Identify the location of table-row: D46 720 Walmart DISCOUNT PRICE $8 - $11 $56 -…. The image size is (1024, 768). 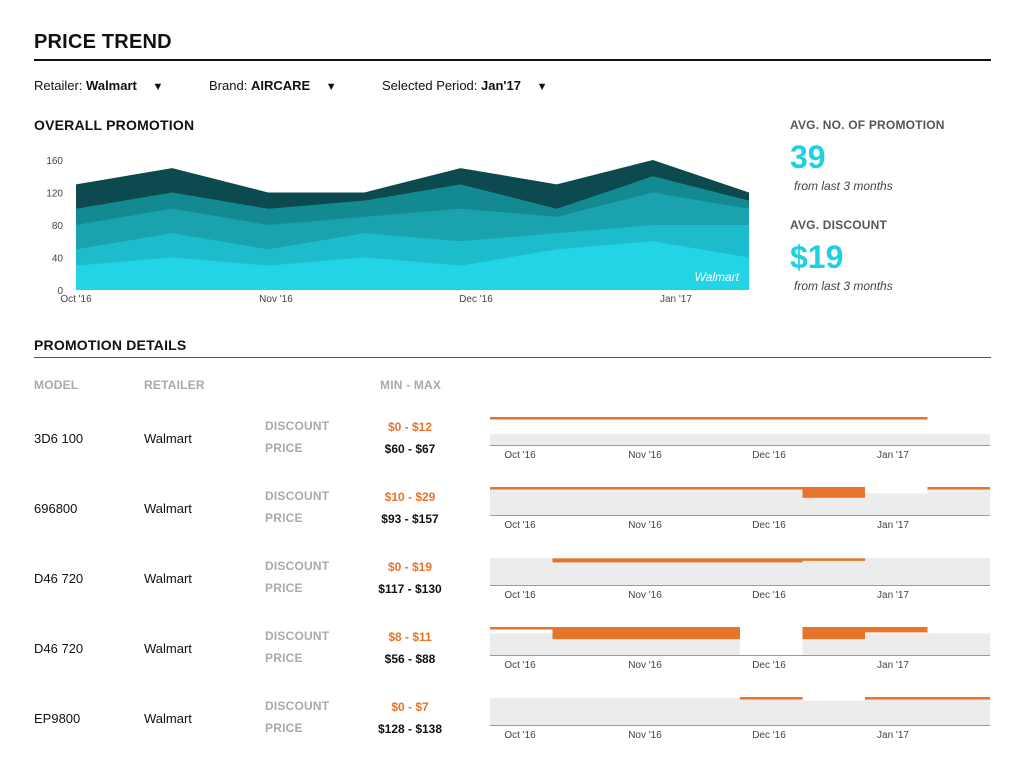
(512, 653).